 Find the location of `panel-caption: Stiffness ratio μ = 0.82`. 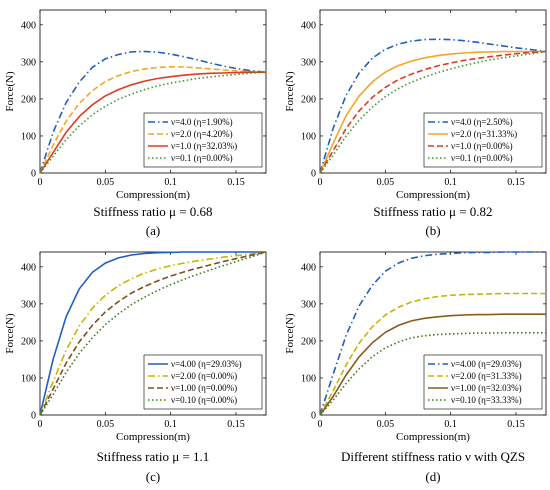

panel-caption: Stiffness ratio μ = 0.82 is located at coordinates (432, 211).